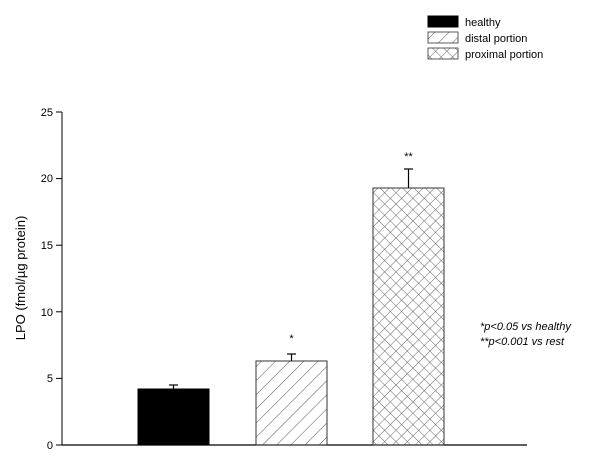  I want to click on legend-item-healthy: healthy, so click(464, 22).